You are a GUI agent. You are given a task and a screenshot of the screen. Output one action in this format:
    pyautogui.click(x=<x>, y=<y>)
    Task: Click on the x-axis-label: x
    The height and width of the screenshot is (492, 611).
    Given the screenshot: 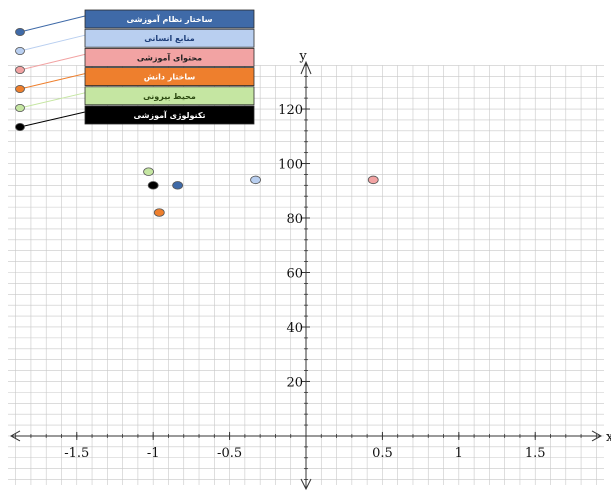 What is the action you would take?
    pyautogui.click(x=608, y=437)
    